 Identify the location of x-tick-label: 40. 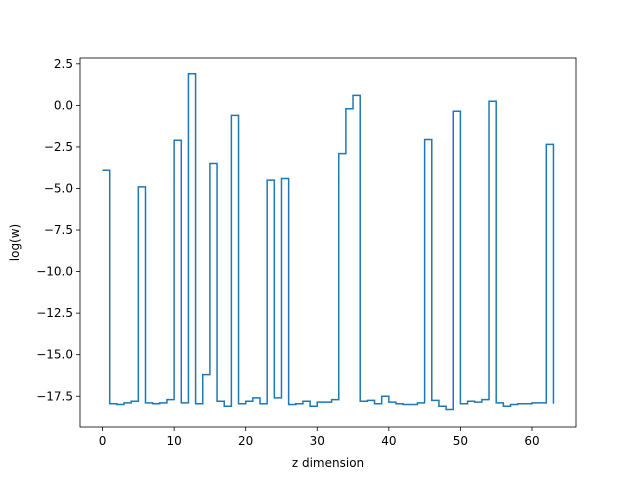
(388, 441).